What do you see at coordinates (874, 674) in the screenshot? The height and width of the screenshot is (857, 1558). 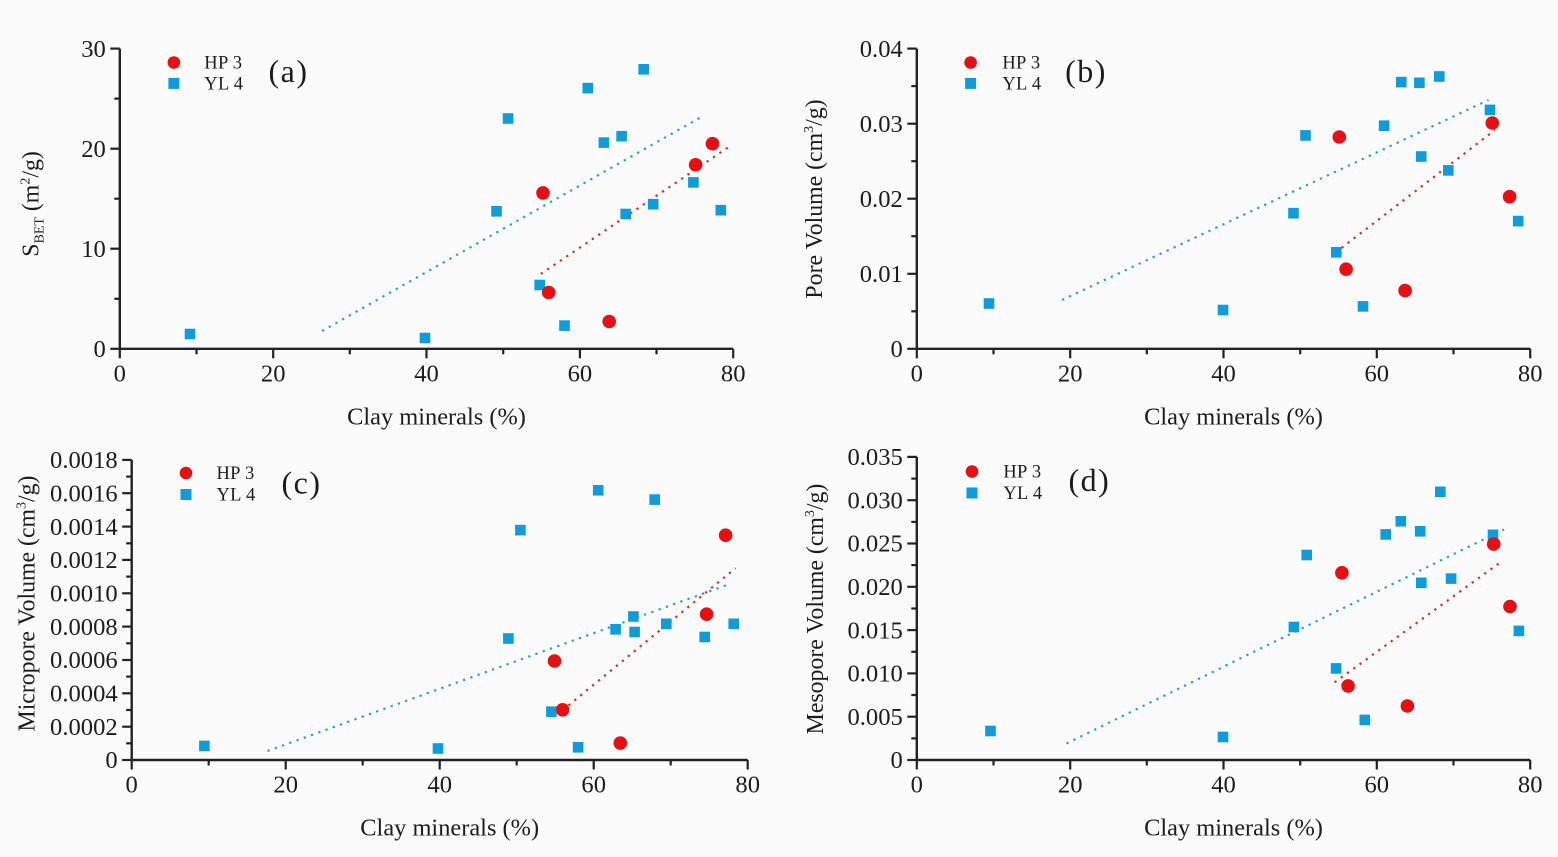 I see `svg-text: 0.010` at bounding box center [874, 674].